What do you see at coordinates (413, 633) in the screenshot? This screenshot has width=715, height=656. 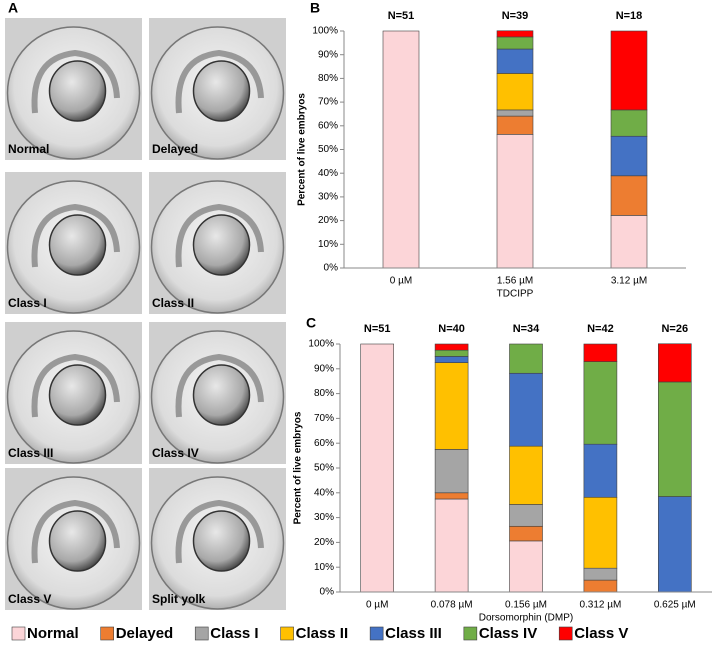 I see `legend-label: Class III` at bounding box center [413, 633].